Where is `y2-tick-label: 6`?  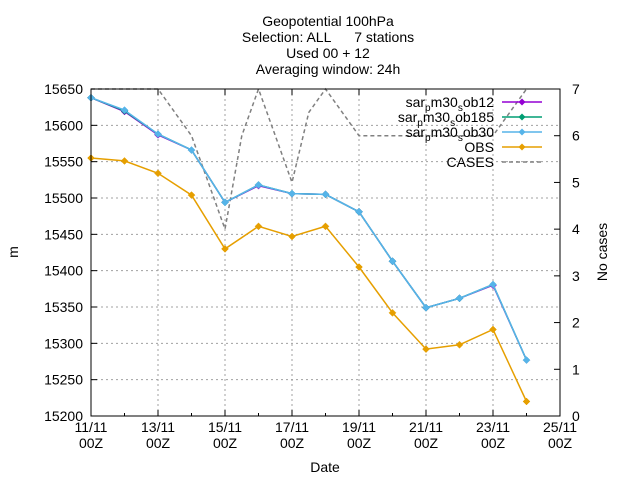
y2-tick-label: 6 is located at coordinates (576, 136).